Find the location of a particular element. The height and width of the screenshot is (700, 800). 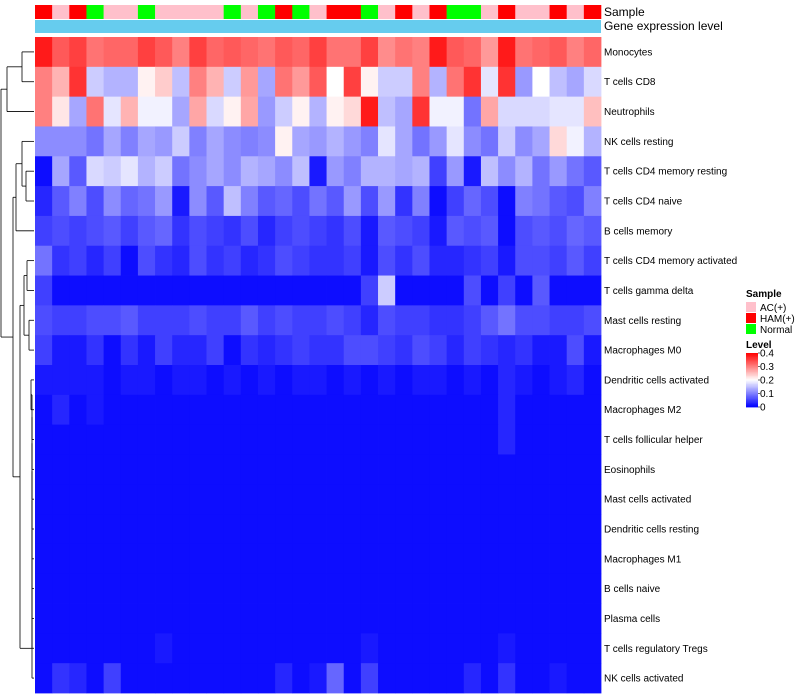

legend-label-normal: Normal is located at coordinates (776, 330).